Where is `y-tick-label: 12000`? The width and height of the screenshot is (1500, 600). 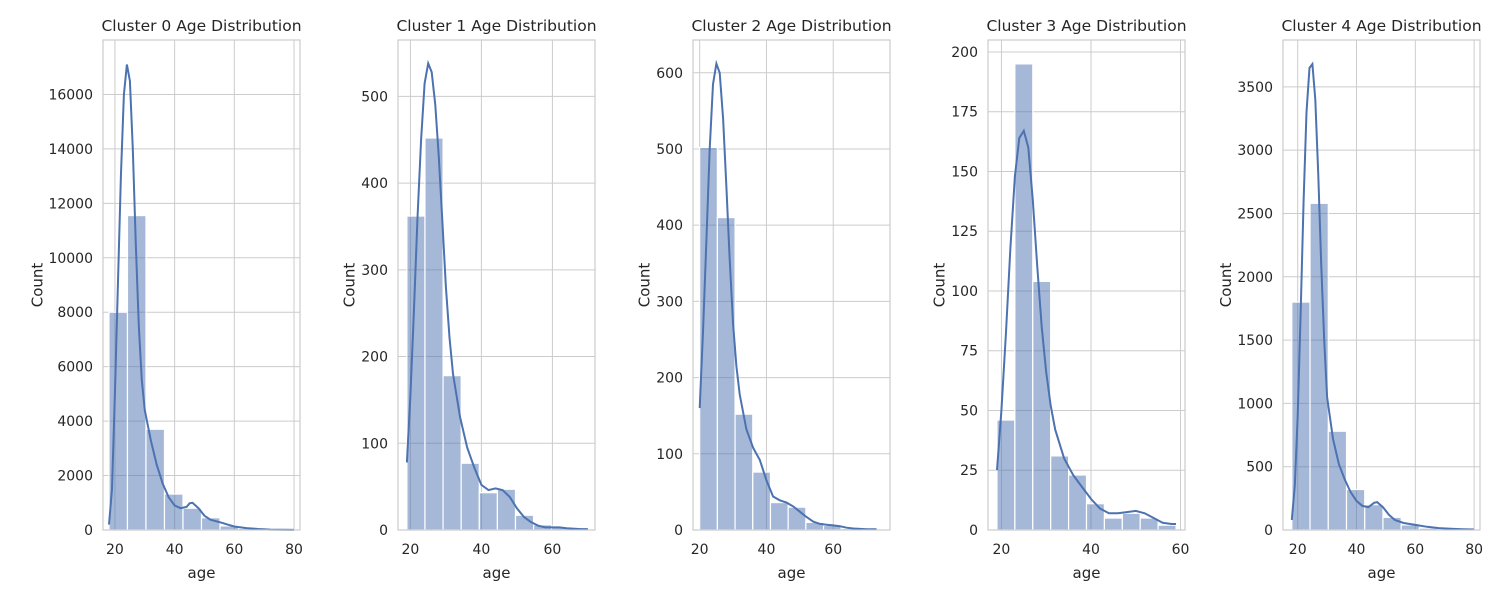
y-tick-label: 12000 is located at coordinates (70, 204).